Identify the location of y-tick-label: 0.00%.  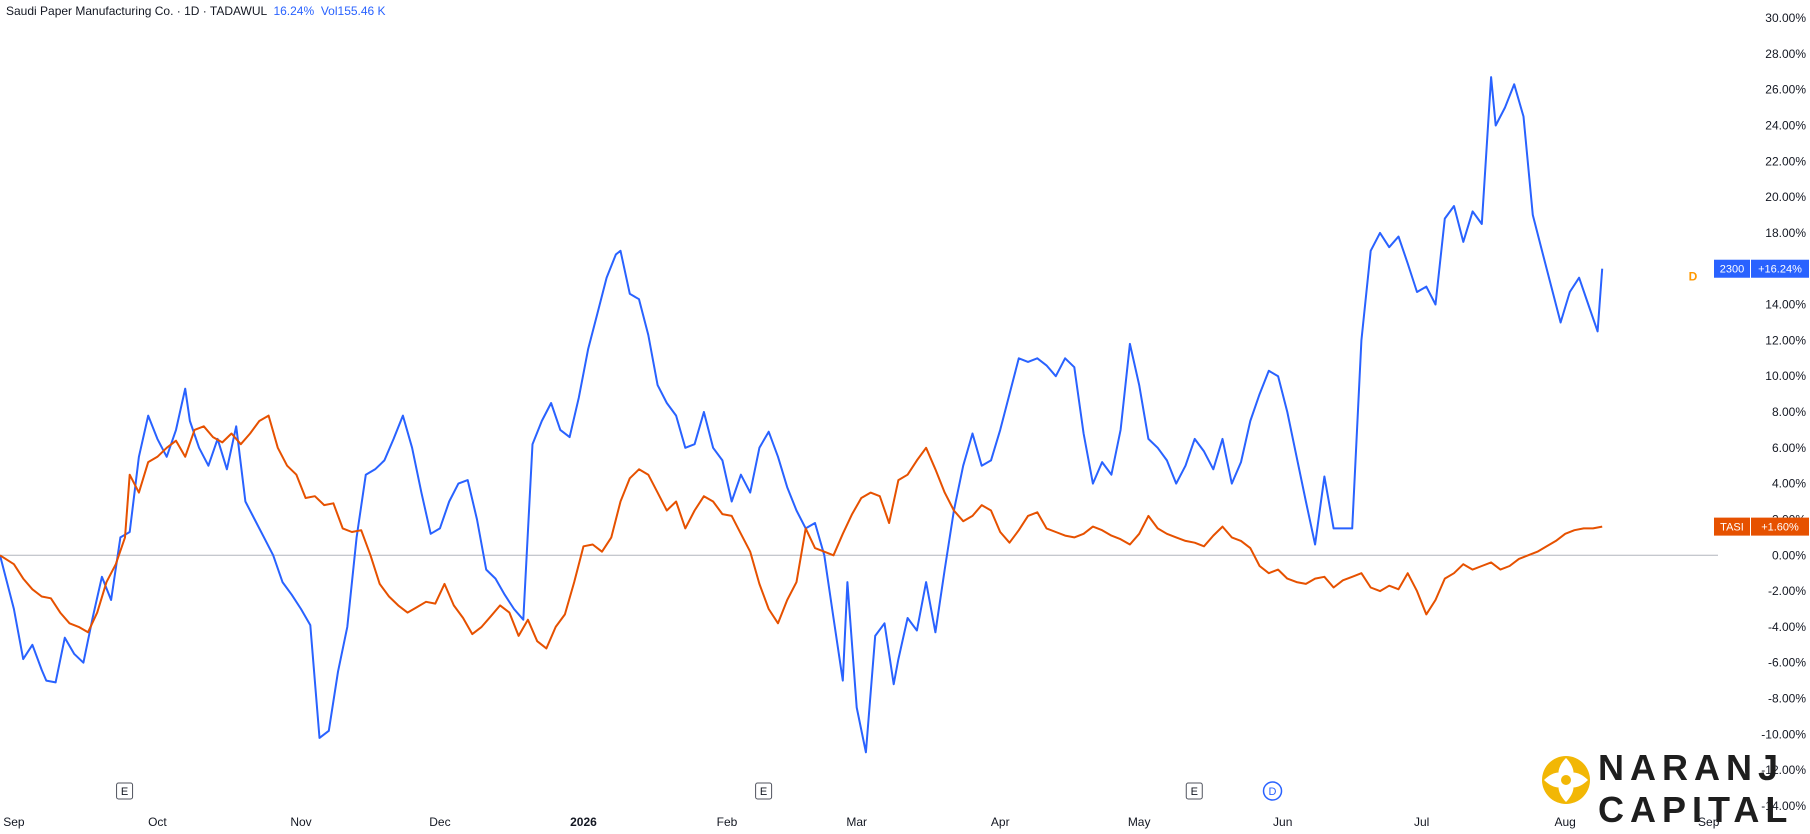
(1789, 555).